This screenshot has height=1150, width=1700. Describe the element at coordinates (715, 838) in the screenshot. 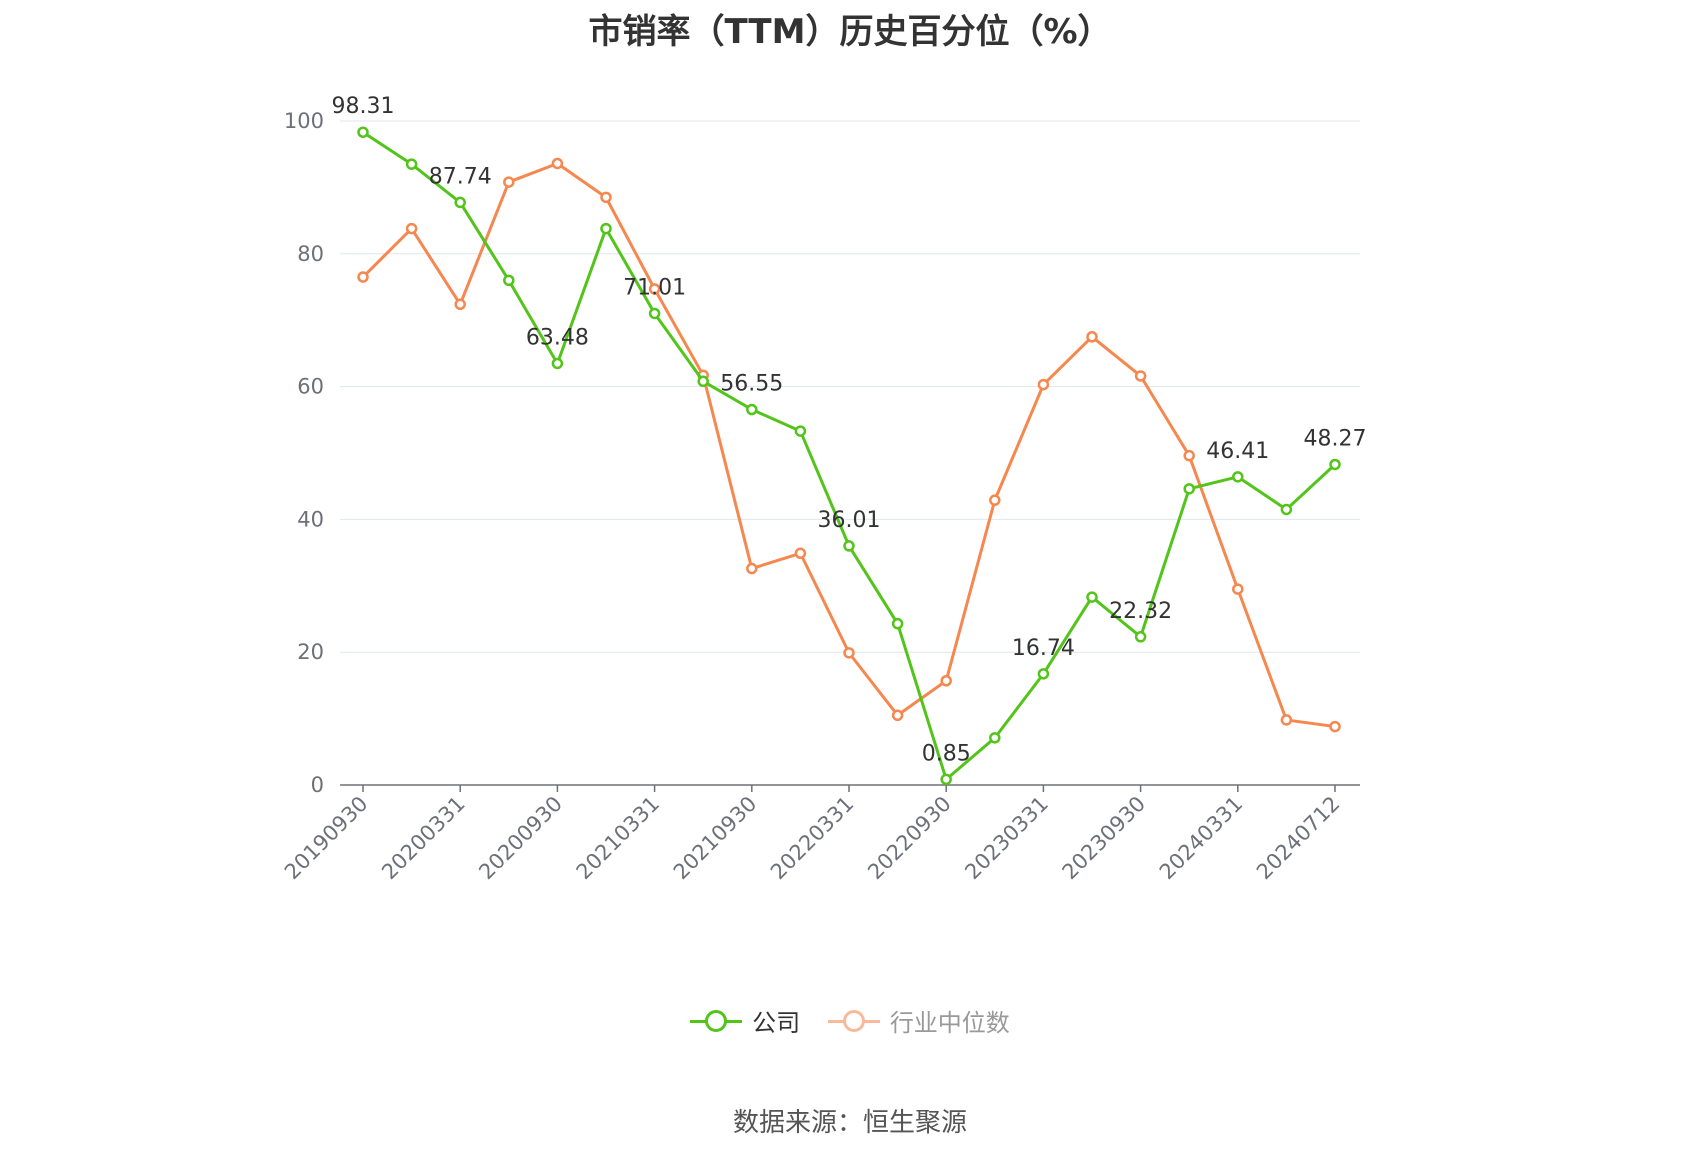

I see `x-tick-label: 20210930` at that location.